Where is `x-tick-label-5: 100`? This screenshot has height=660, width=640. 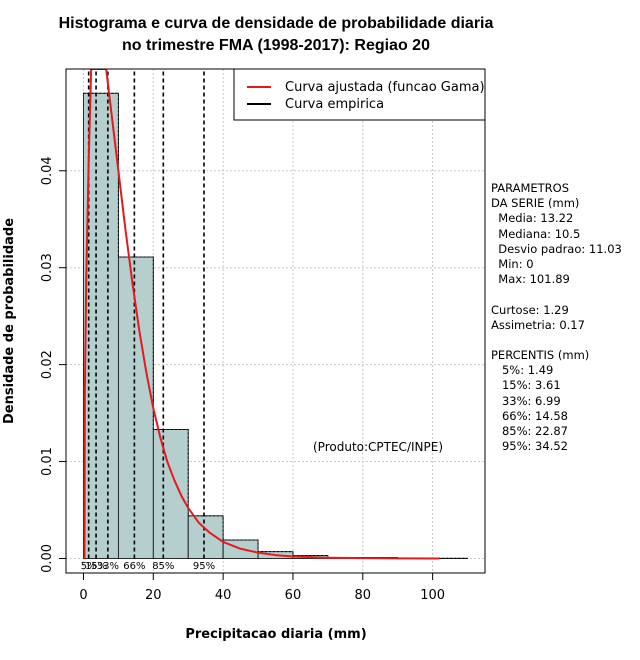
x-tick-label-5: 100 is located at coordinates (432, 595).